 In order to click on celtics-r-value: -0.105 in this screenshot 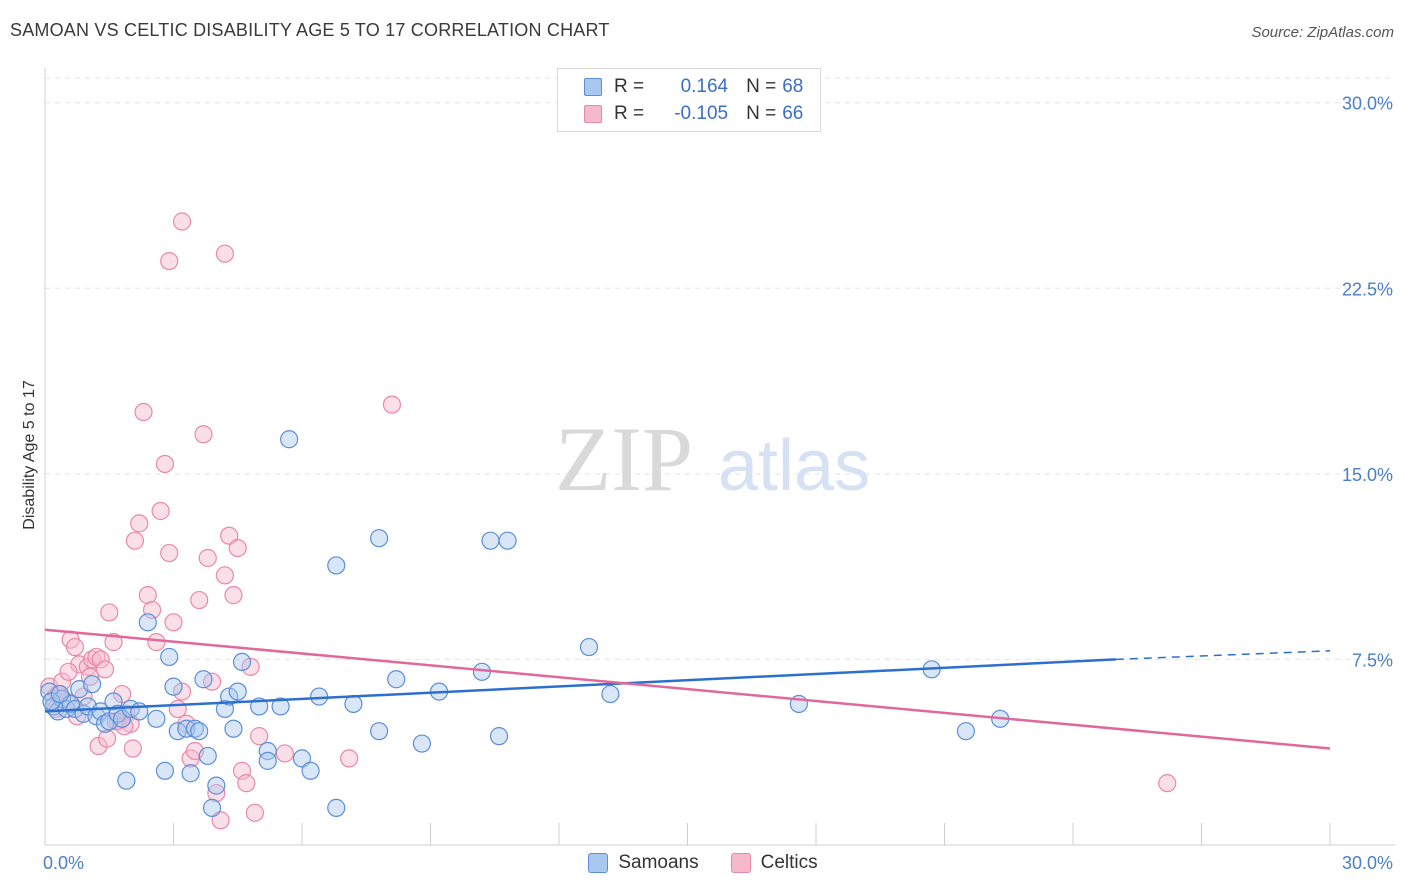, I will do `click(701, 113)`.